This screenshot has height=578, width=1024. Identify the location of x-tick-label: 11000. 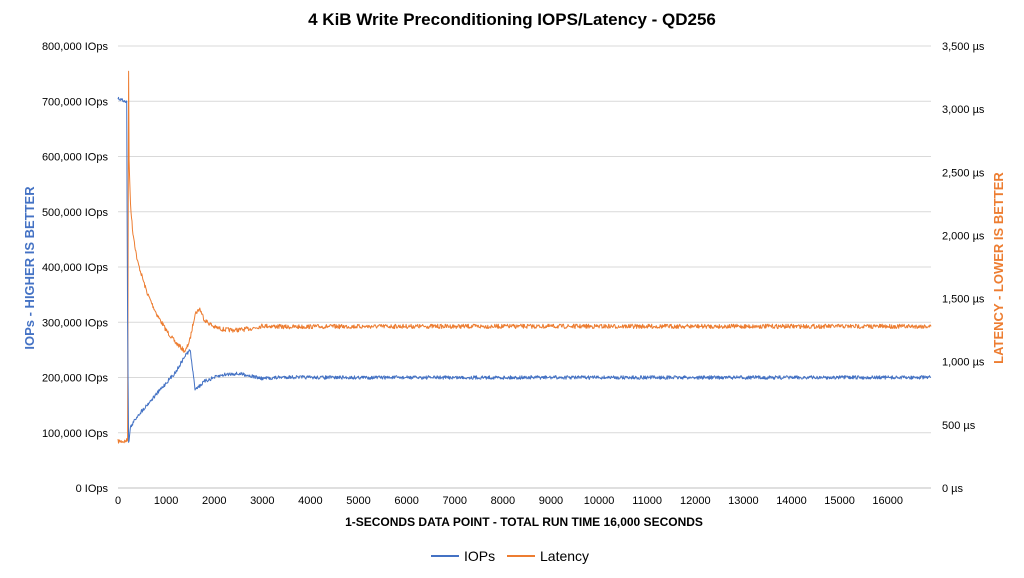
(647, 501).